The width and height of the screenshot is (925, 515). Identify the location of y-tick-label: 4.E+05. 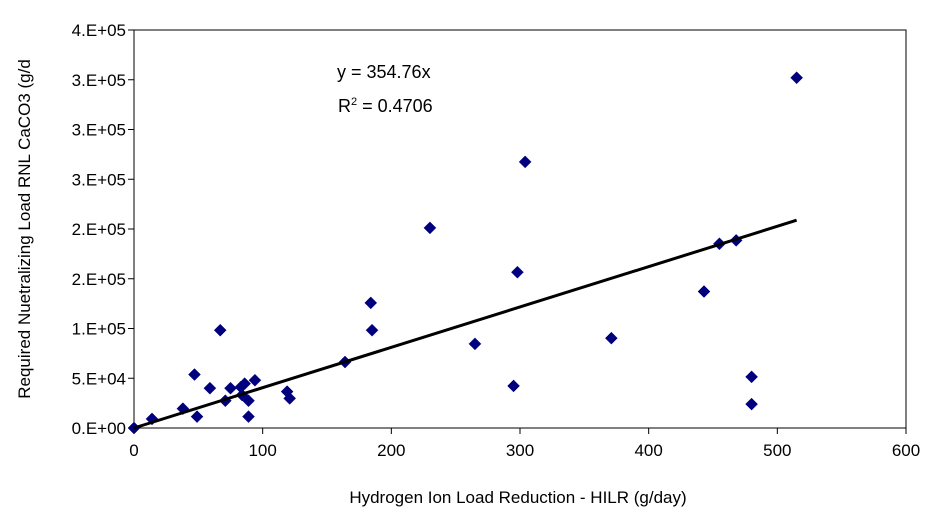
(99, 30).